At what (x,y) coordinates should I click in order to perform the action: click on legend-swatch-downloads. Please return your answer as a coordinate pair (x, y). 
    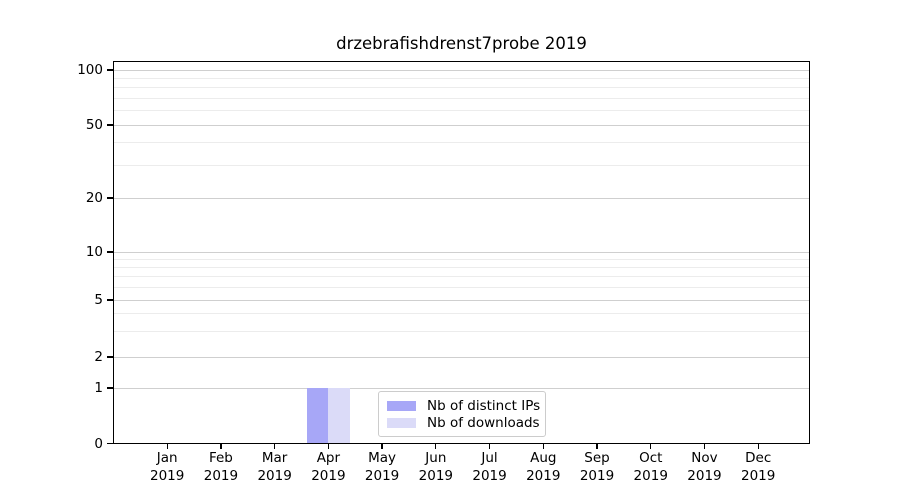
    Looking at the image, I should click on (401, 422).